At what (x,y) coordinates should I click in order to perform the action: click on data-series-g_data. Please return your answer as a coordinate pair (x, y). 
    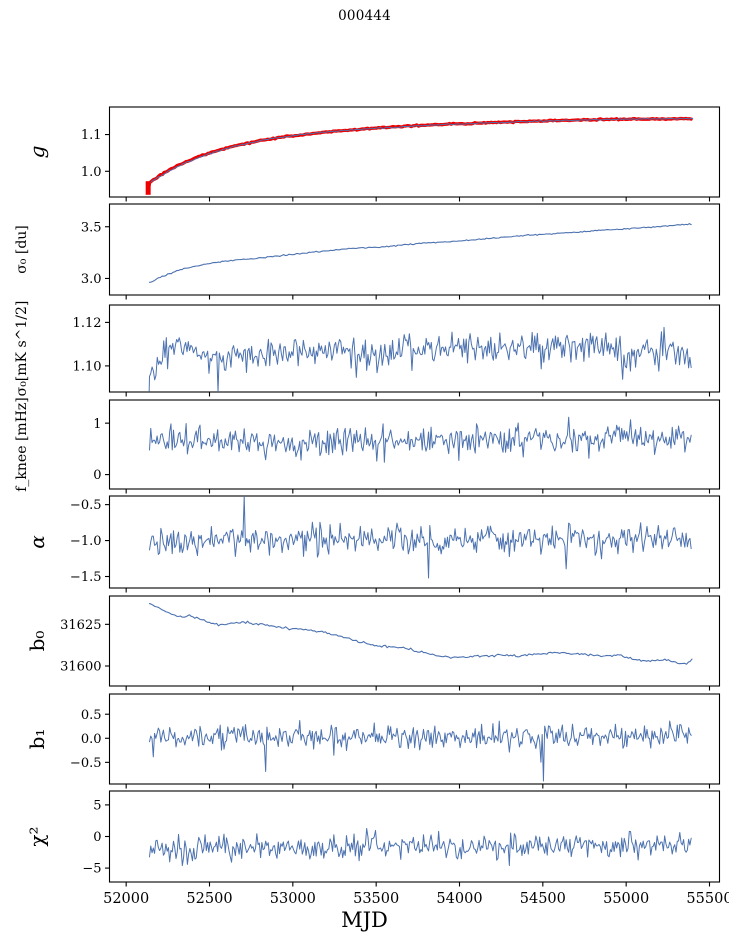
    Looking at the image, I should click on (420, 150).